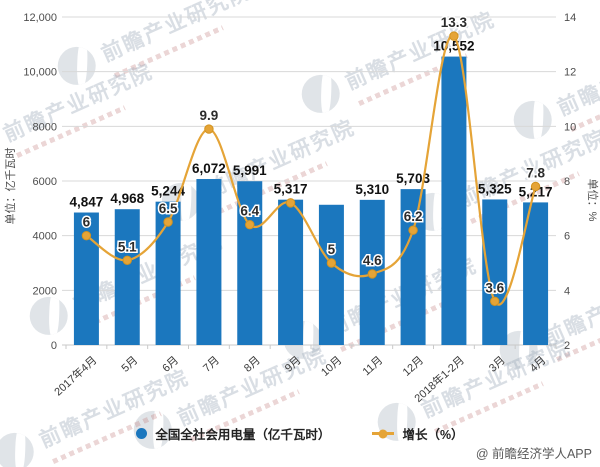 The width and height of the screenshot is (600, 467). What do you see at coordinates (45, 237) in the screenshot?
I see `left-axis-tick-label: 4000` at bounding box center [45, 237].